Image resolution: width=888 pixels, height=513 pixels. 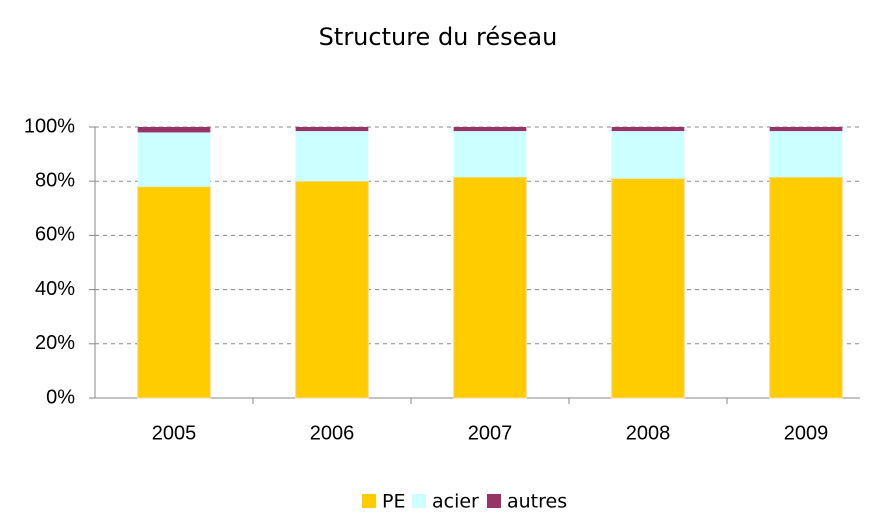 What do you see at coordinates (806, 433) in the screenshot?
I see `x-tick-label: 2009` at bounding box center [806, 433].